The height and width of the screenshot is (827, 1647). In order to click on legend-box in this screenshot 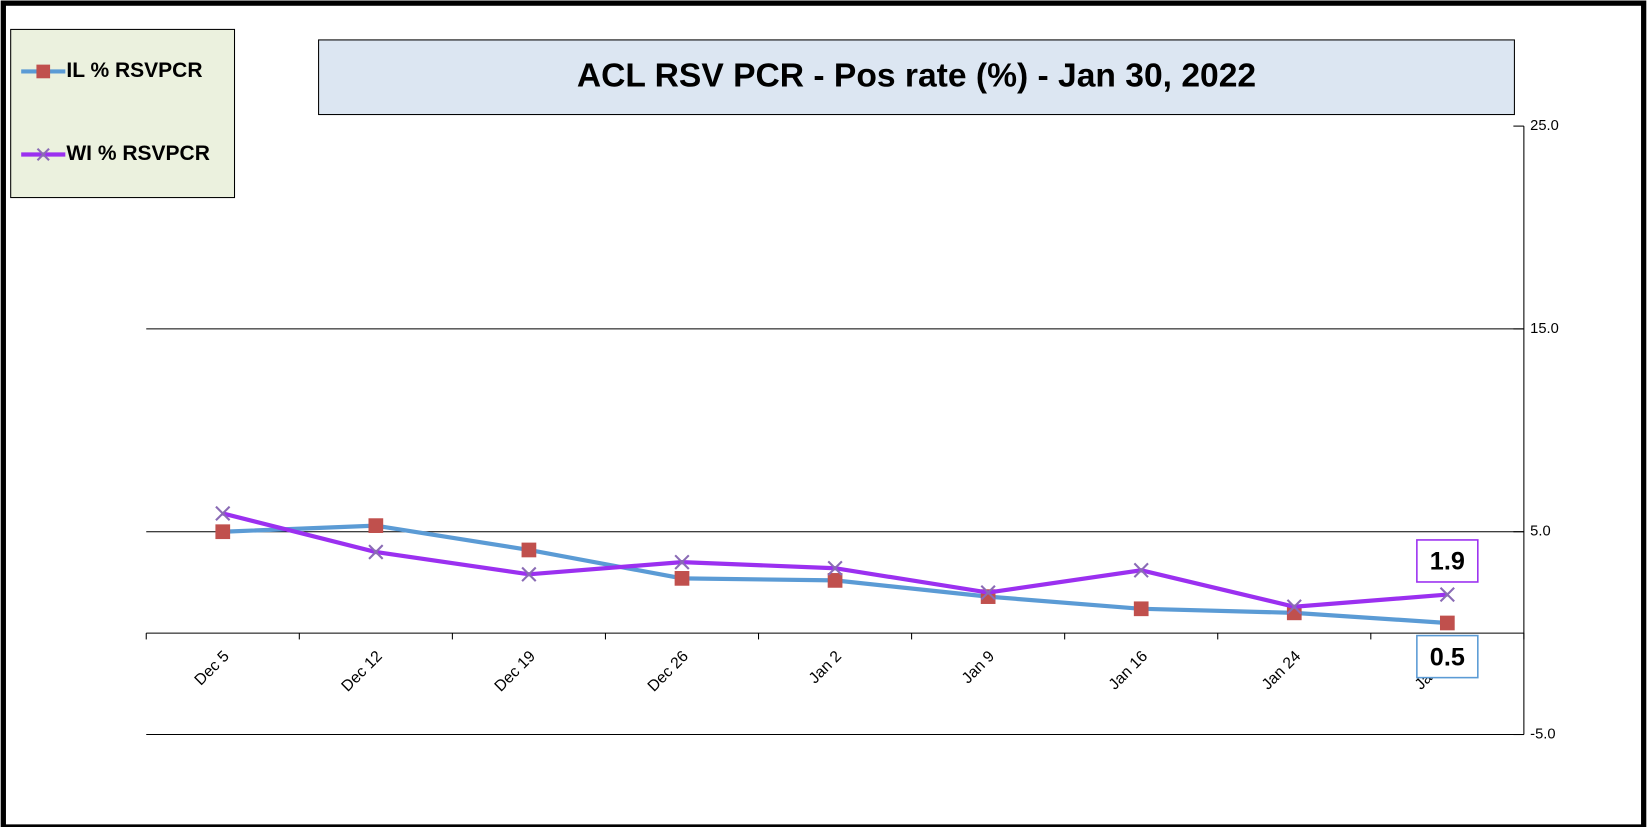, I will do `click(123, 113)`.